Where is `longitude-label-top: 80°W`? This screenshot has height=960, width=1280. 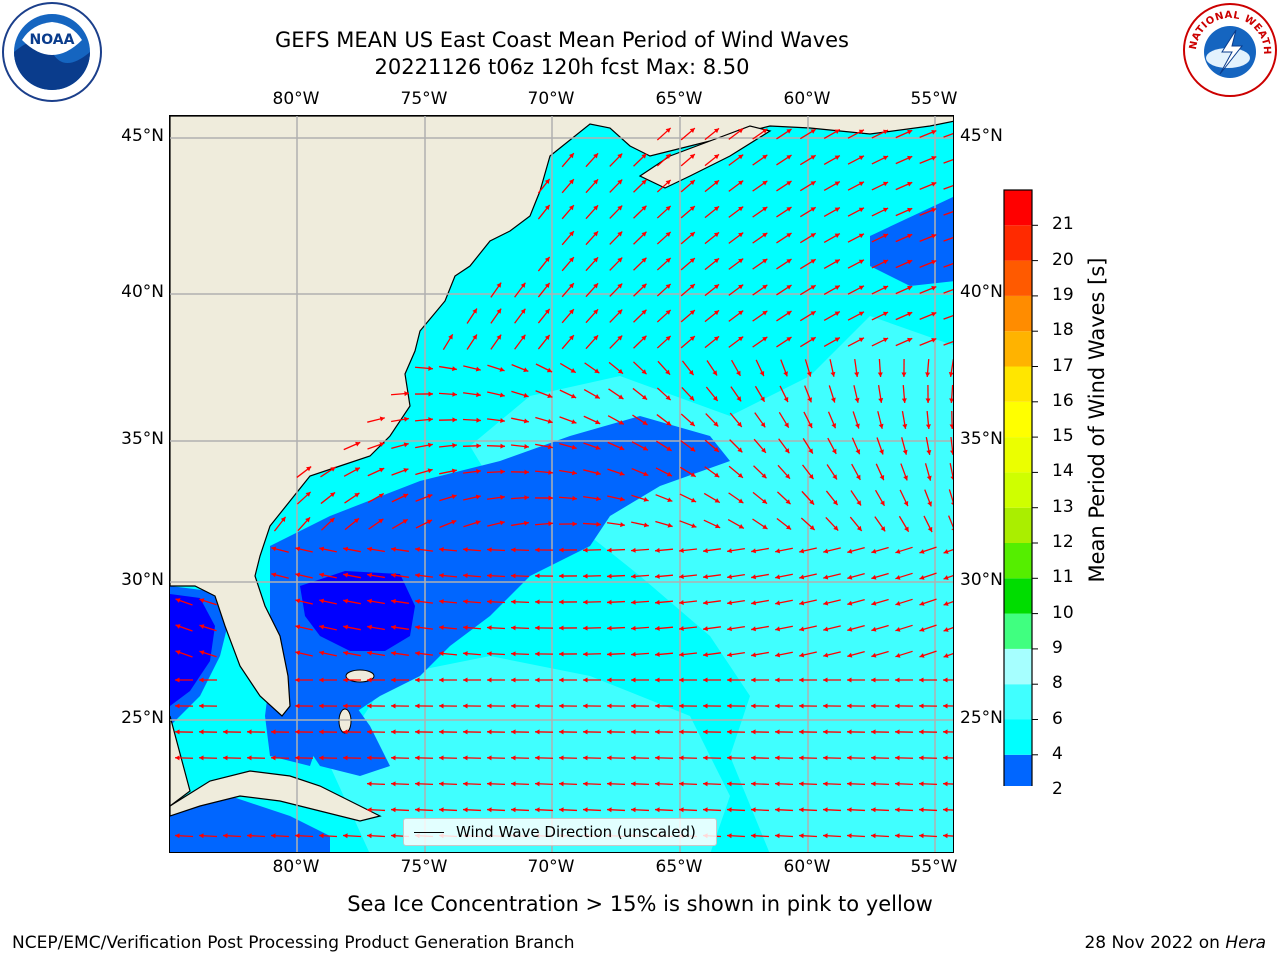
longitude-label-top: 80°W is located at coordinates (296, 99).